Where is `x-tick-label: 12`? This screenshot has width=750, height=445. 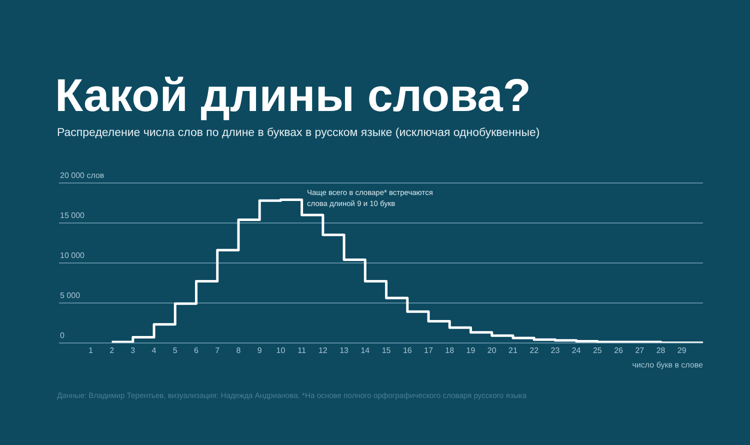 x-tick-label: 12 is located at coordinates (323, 350).